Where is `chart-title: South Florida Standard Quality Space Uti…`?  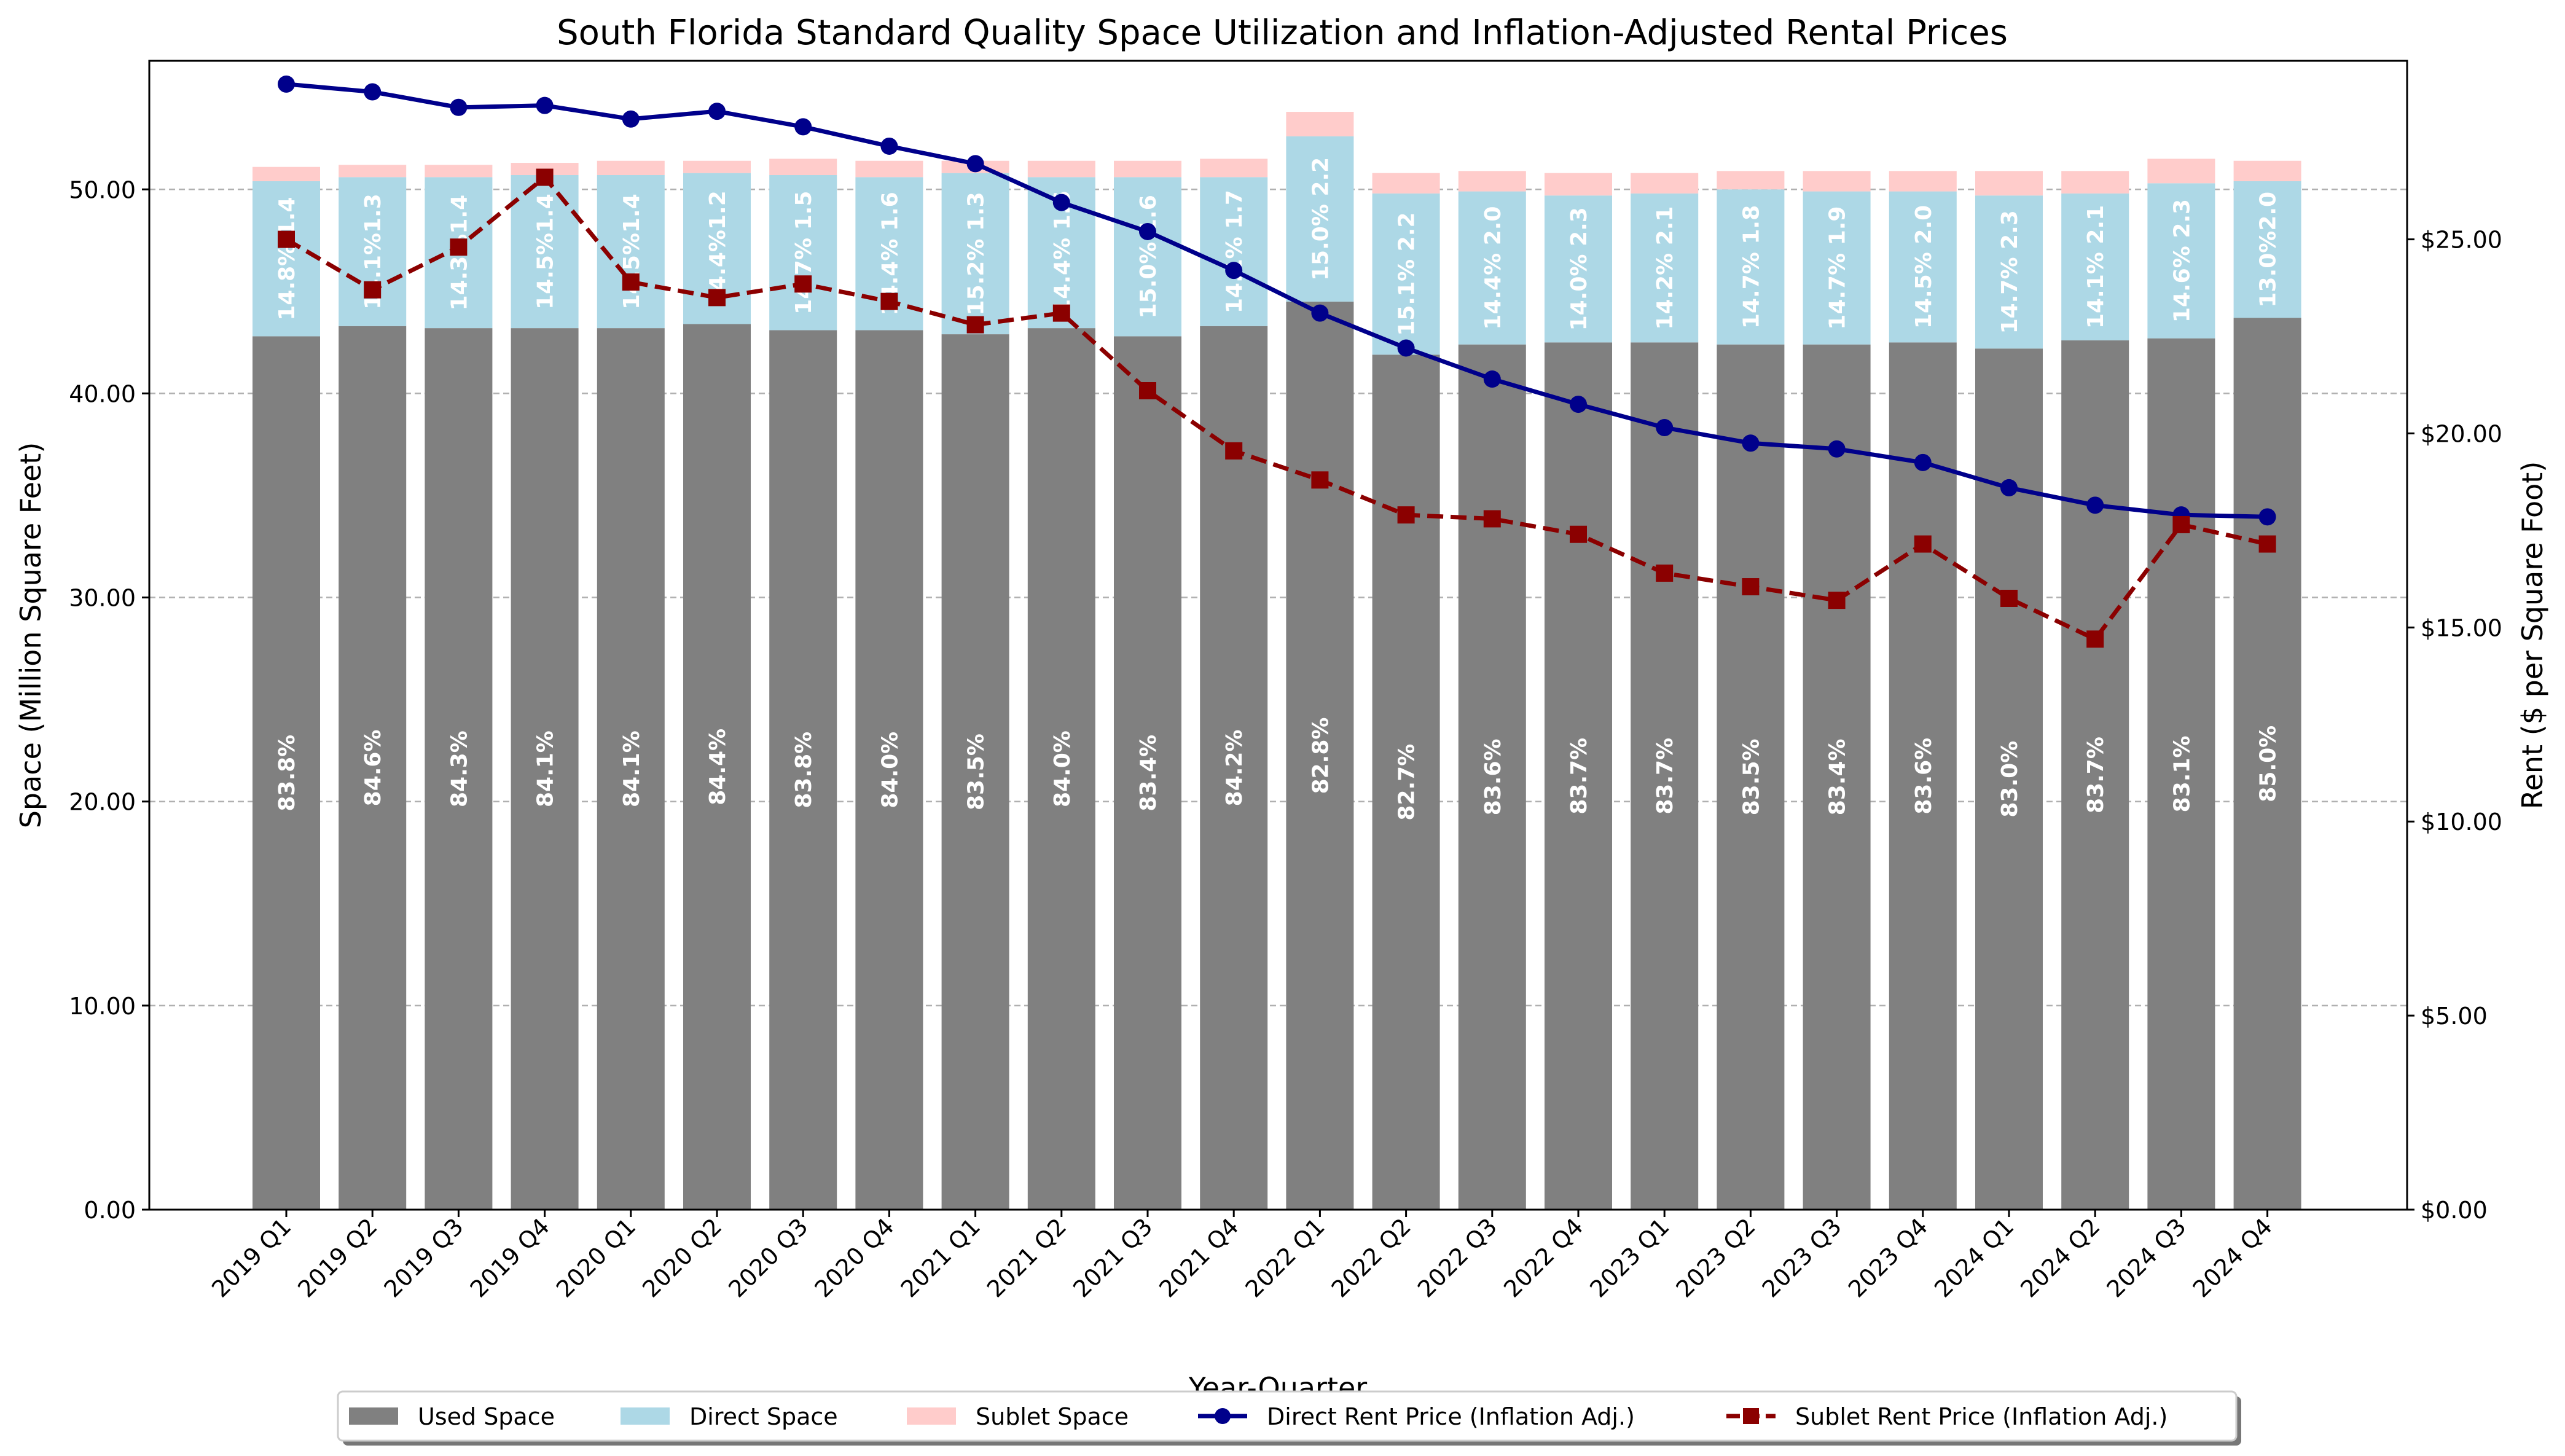 chart-title: South Florida Standard Quality Space Uti… is located at coordinates (1282, 33).